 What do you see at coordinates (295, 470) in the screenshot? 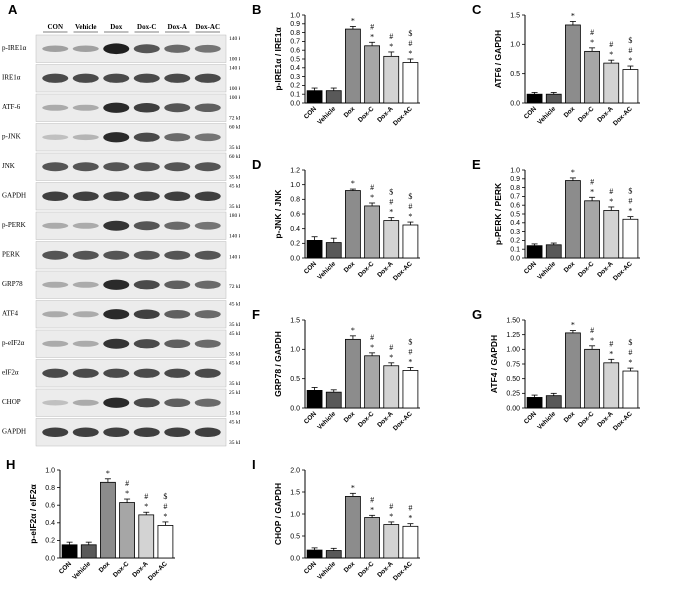
I see `y-tick-label: 2.0` at bounding box center [295, 470].